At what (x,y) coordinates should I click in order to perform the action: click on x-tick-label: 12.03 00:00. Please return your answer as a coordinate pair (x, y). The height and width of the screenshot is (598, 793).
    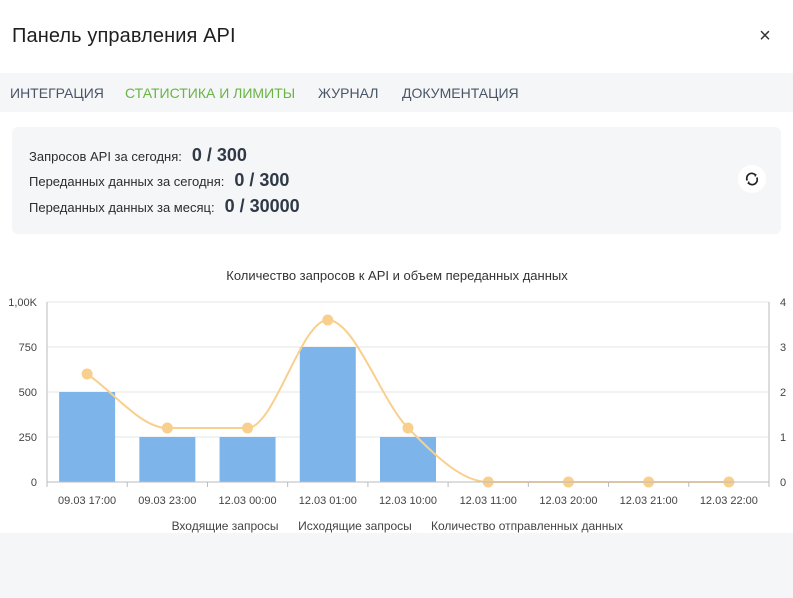
    Looking at the image, I should click on (247, 501).